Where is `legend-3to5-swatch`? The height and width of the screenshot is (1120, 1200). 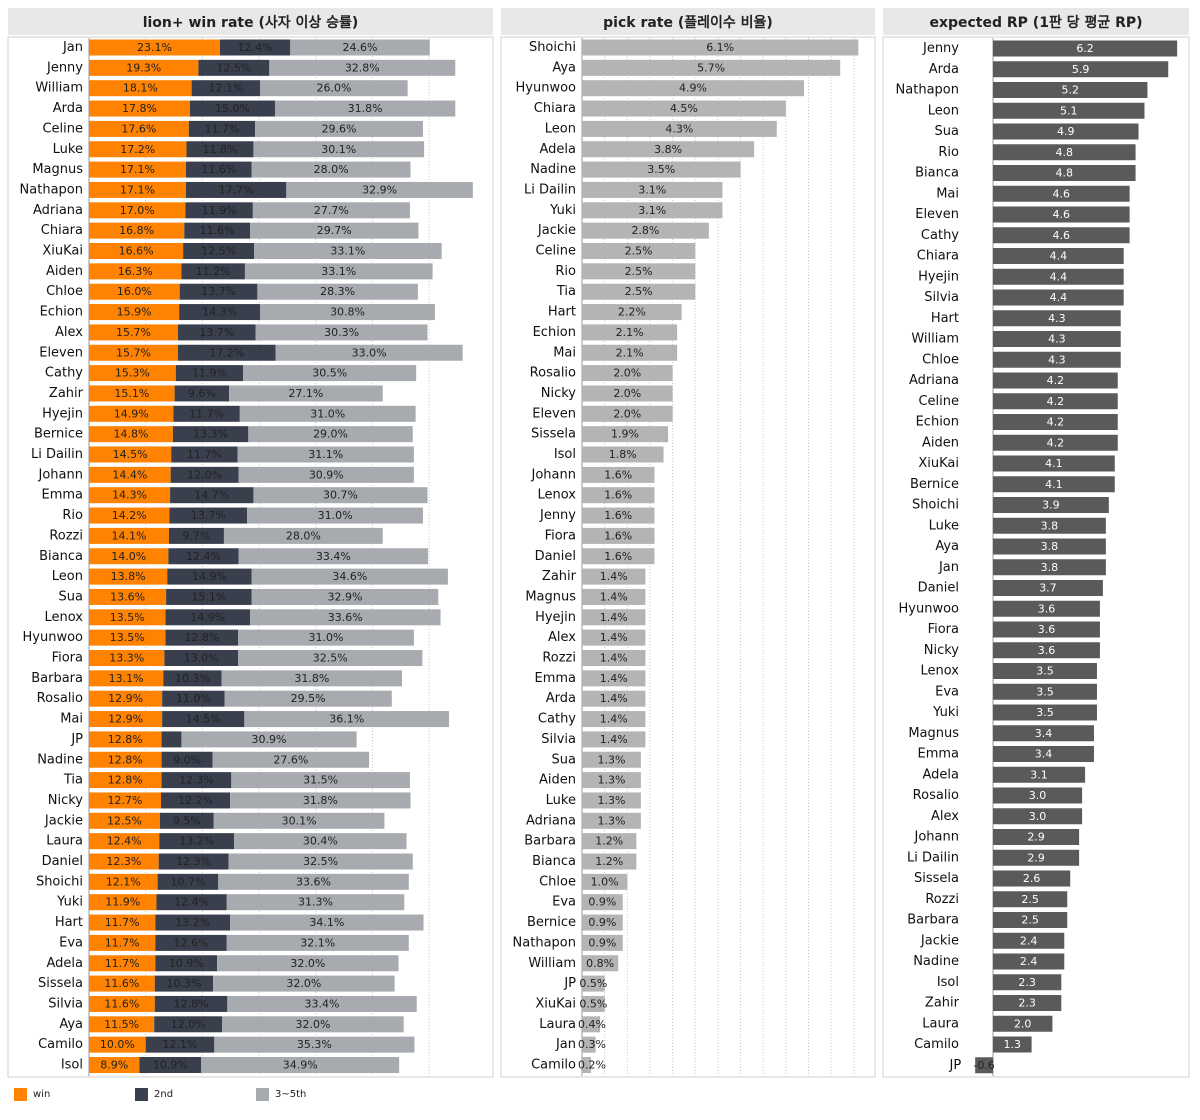
legend-3to5-swatch is located at coordinates (262, 1094).